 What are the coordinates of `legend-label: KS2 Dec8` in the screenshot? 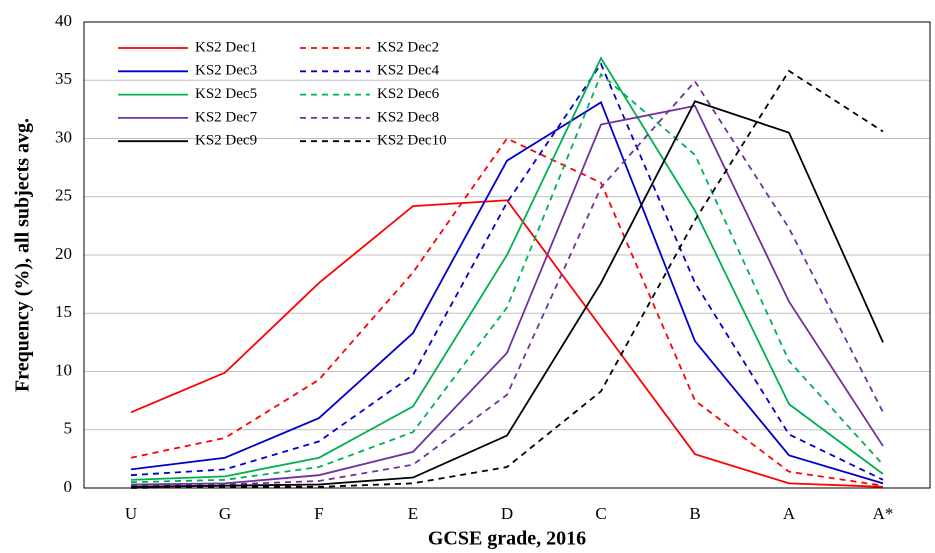 It's located at (408, 117).